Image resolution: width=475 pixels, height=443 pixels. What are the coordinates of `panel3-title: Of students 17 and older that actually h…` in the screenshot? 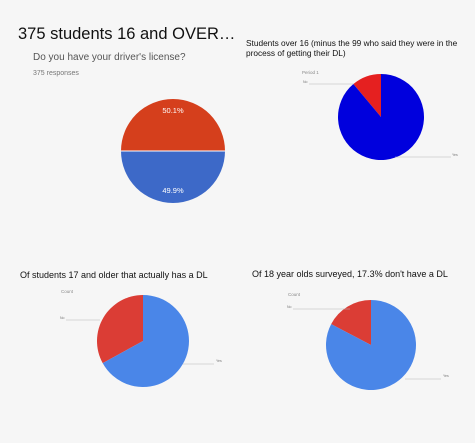 It's located at (114, 275).